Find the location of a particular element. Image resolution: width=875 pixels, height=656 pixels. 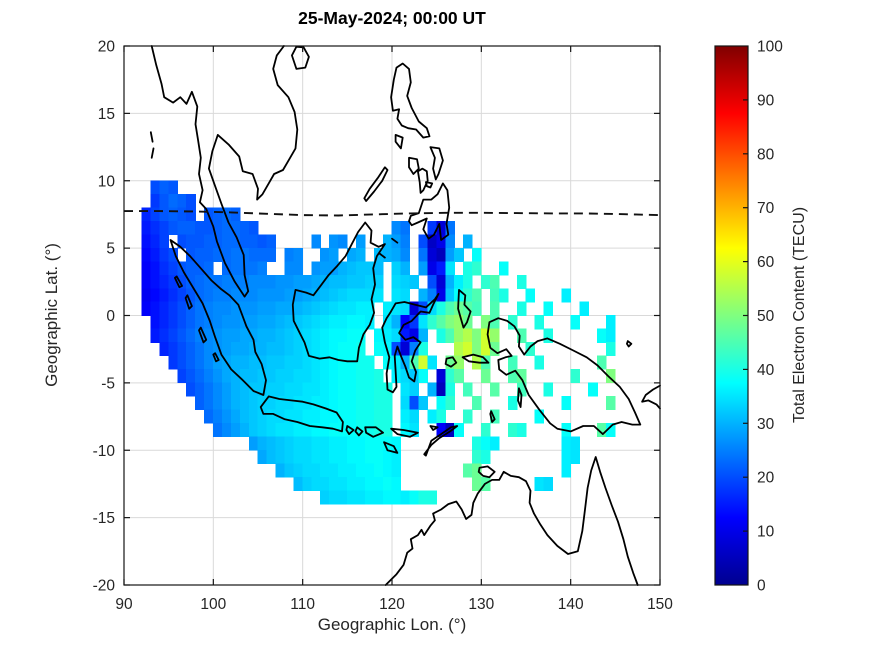

x-tick-label: 120 is located at coordinates (392, 604).